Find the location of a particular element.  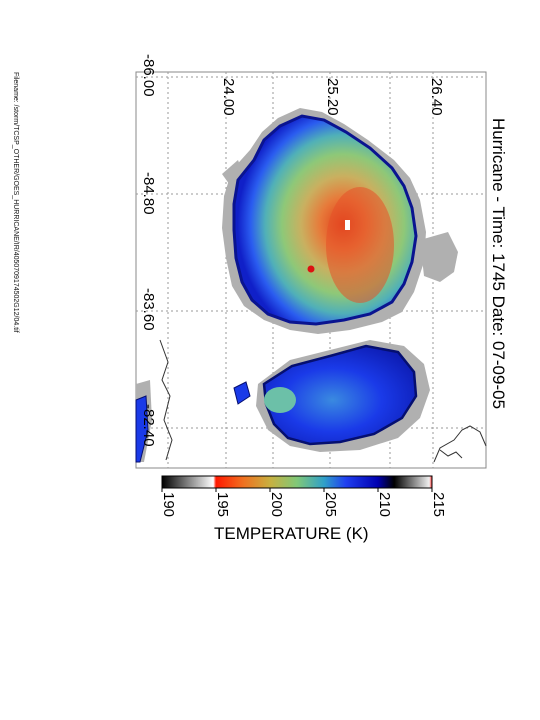

colorbar-tick-190: 190 is located at coordinates (168, 505).